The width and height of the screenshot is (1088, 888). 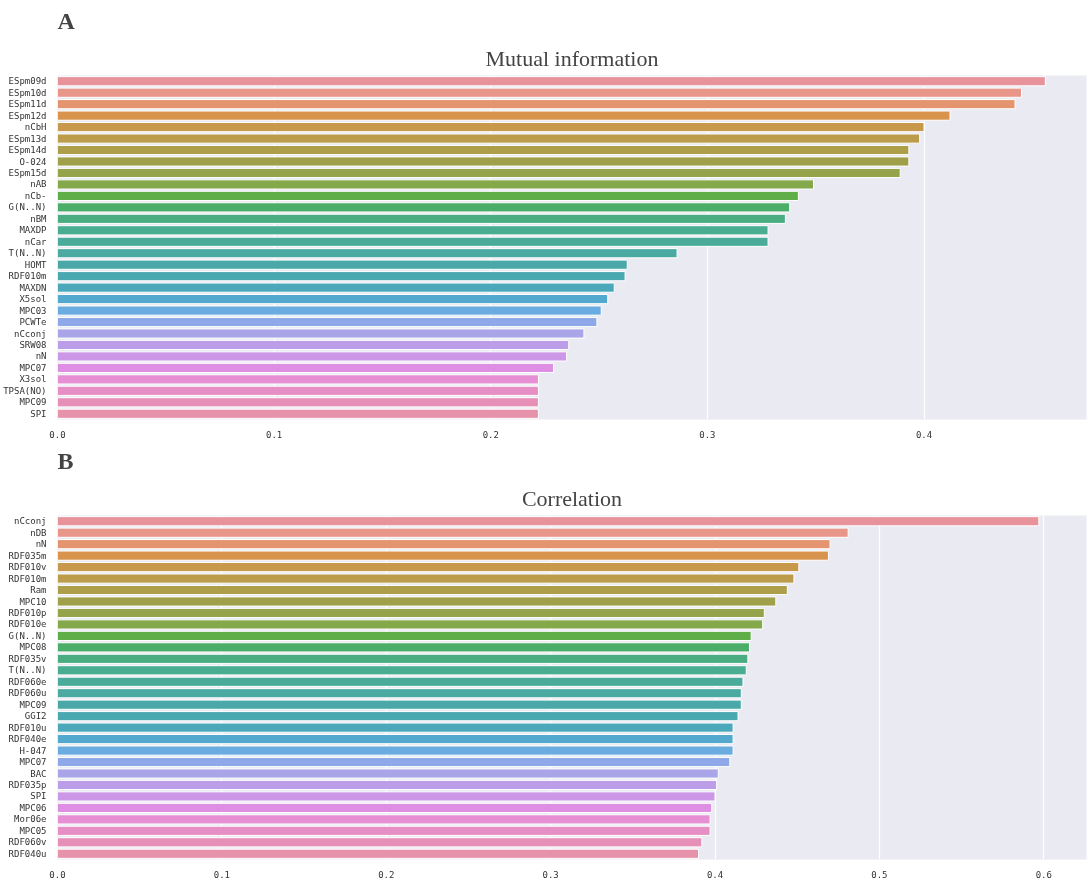 I want to click on y-tick-label: RDF035v, so click(x=27, y=658).